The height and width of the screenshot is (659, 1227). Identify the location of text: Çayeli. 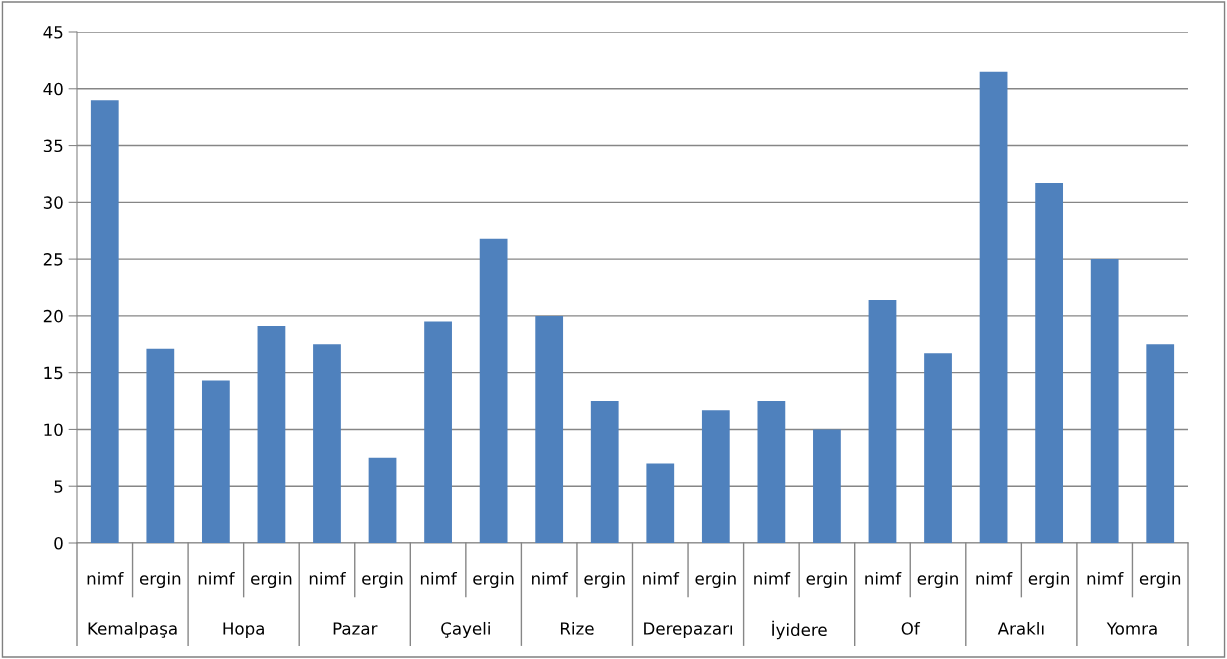
(465, 630).